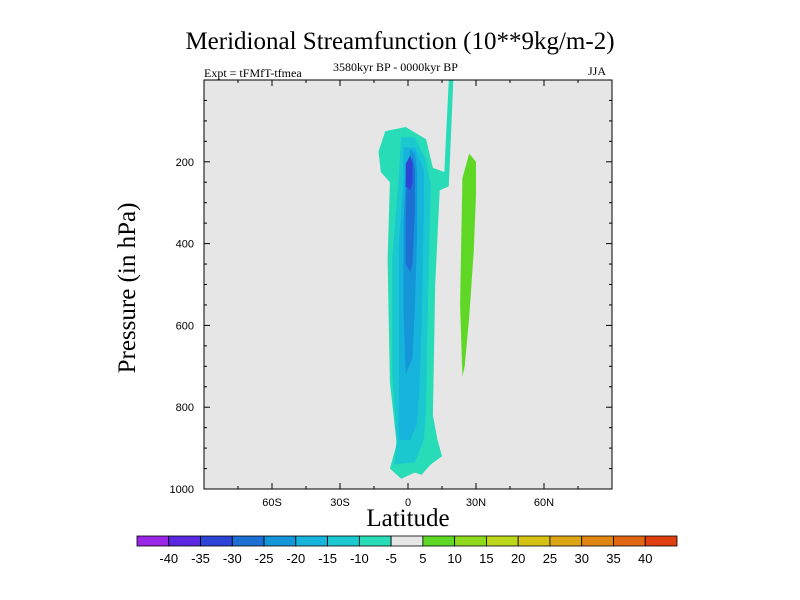 Image resolution: width=800 pixels, height=600 pixels. What do you see at coordinates (408, 503) in the screenshot?
I see `x-tick-label: 0` at bounding box center [408, 503].